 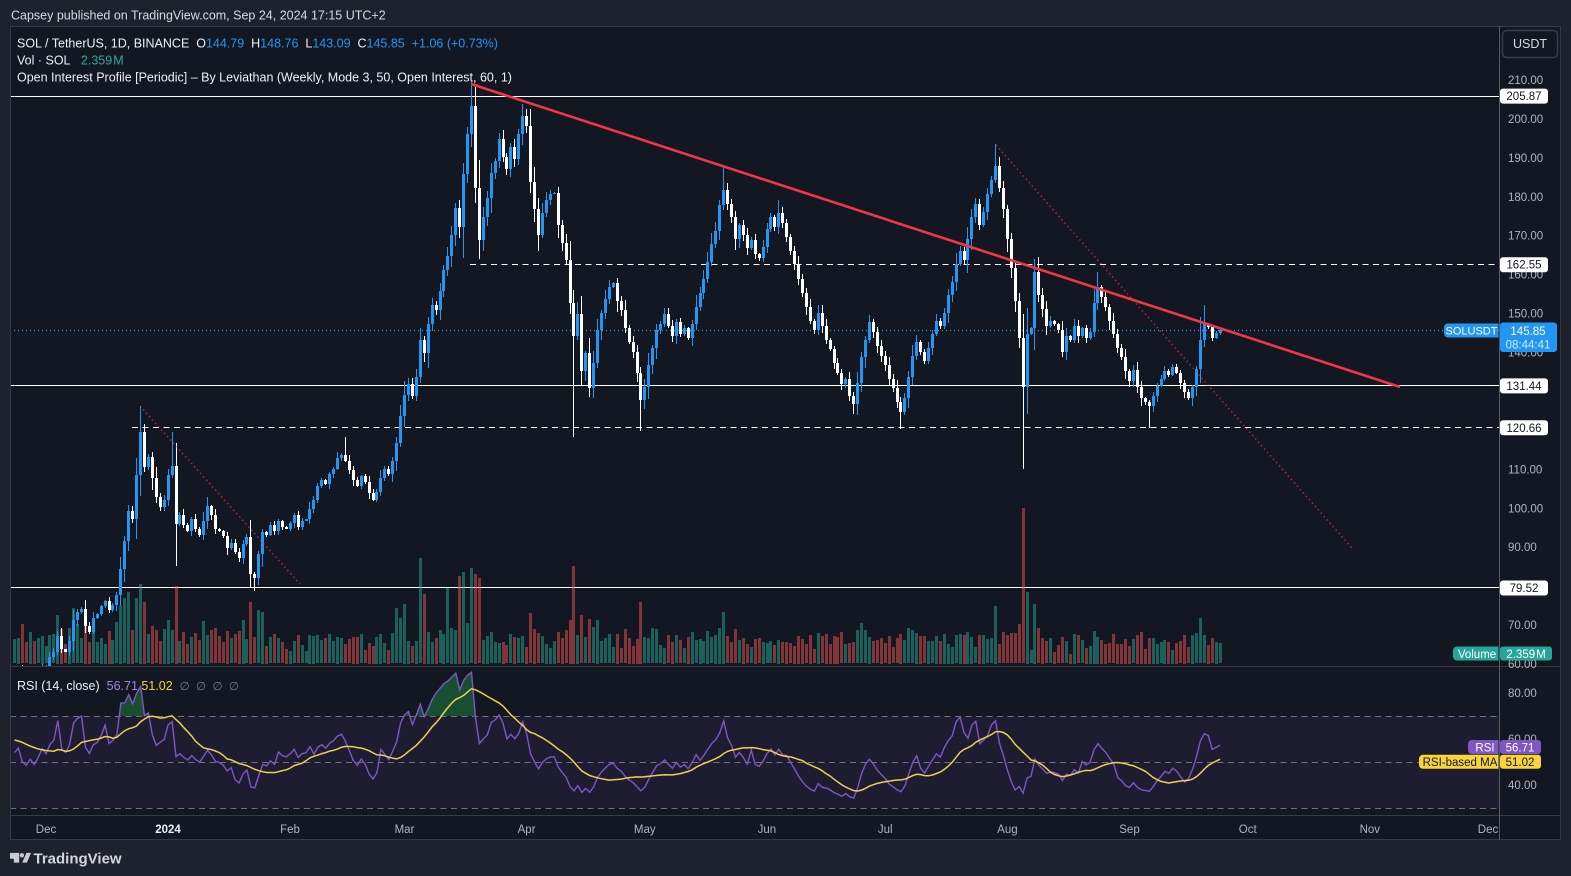 I want to click on svg-text: 150.00, so click(x=1525, y=315).